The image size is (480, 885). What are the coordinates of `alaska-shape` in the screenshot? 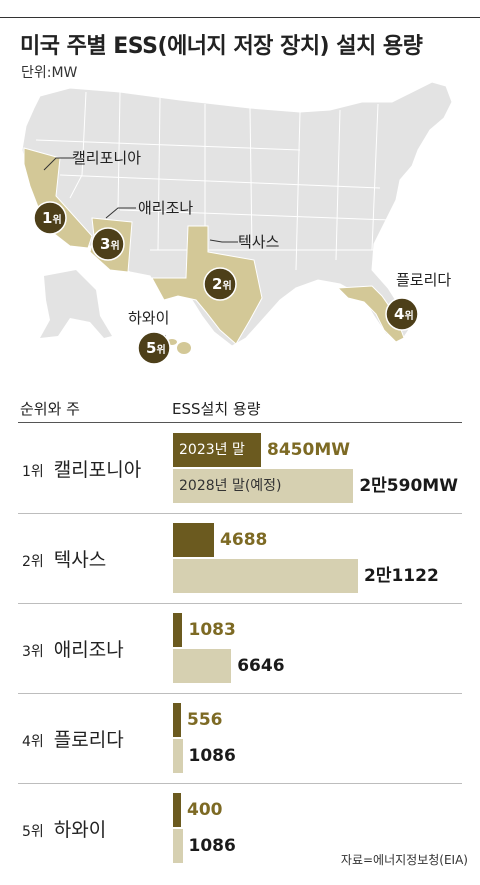 It's located at (76, 304).